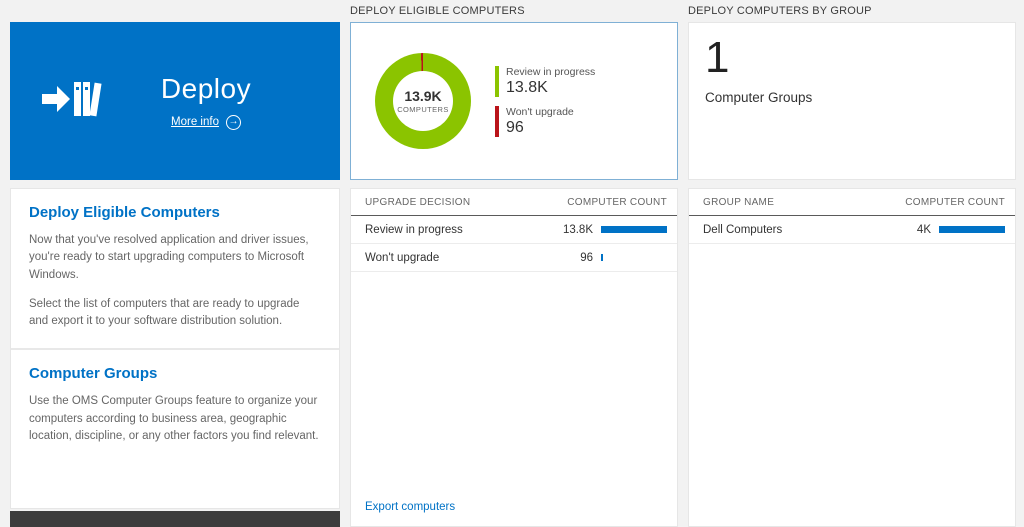 This screenshot has width=1024, height=527. What do you see at coordinates (759, 97) in the screenshot?
I see `computer-groups-label: Computer Groups` at bounding box center [759, 97].